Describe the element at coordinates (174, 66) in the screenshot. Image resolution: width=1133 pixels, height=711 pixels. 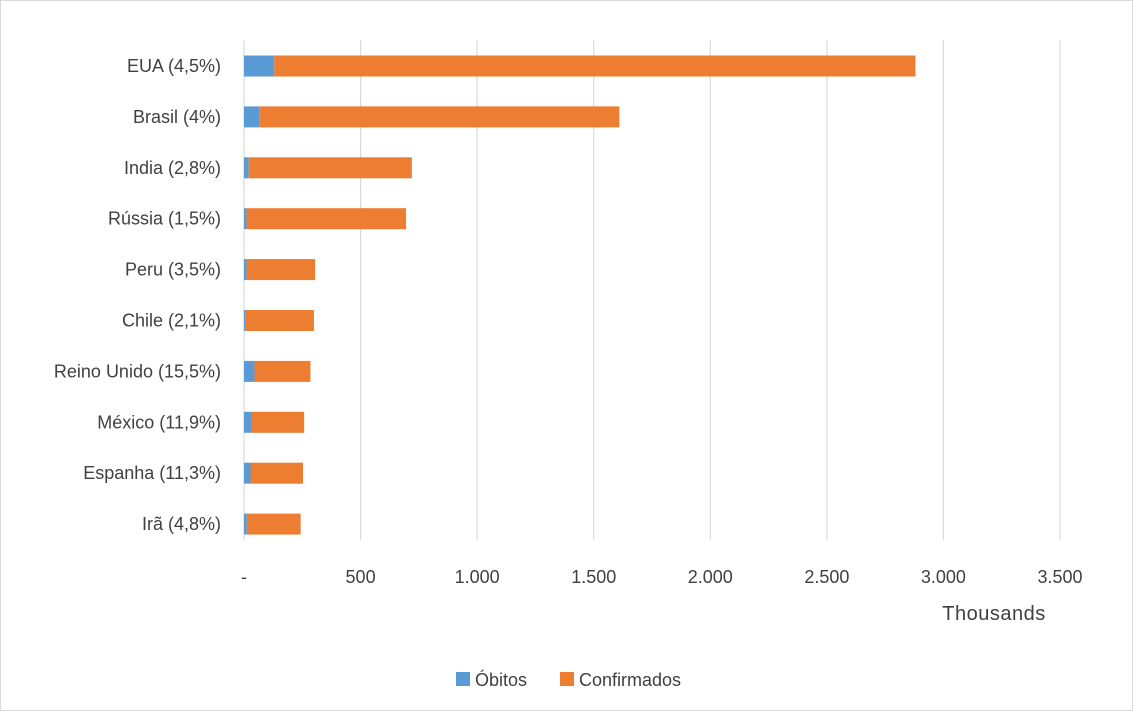
I see `category-label: EUA (4,5%)` at that location.